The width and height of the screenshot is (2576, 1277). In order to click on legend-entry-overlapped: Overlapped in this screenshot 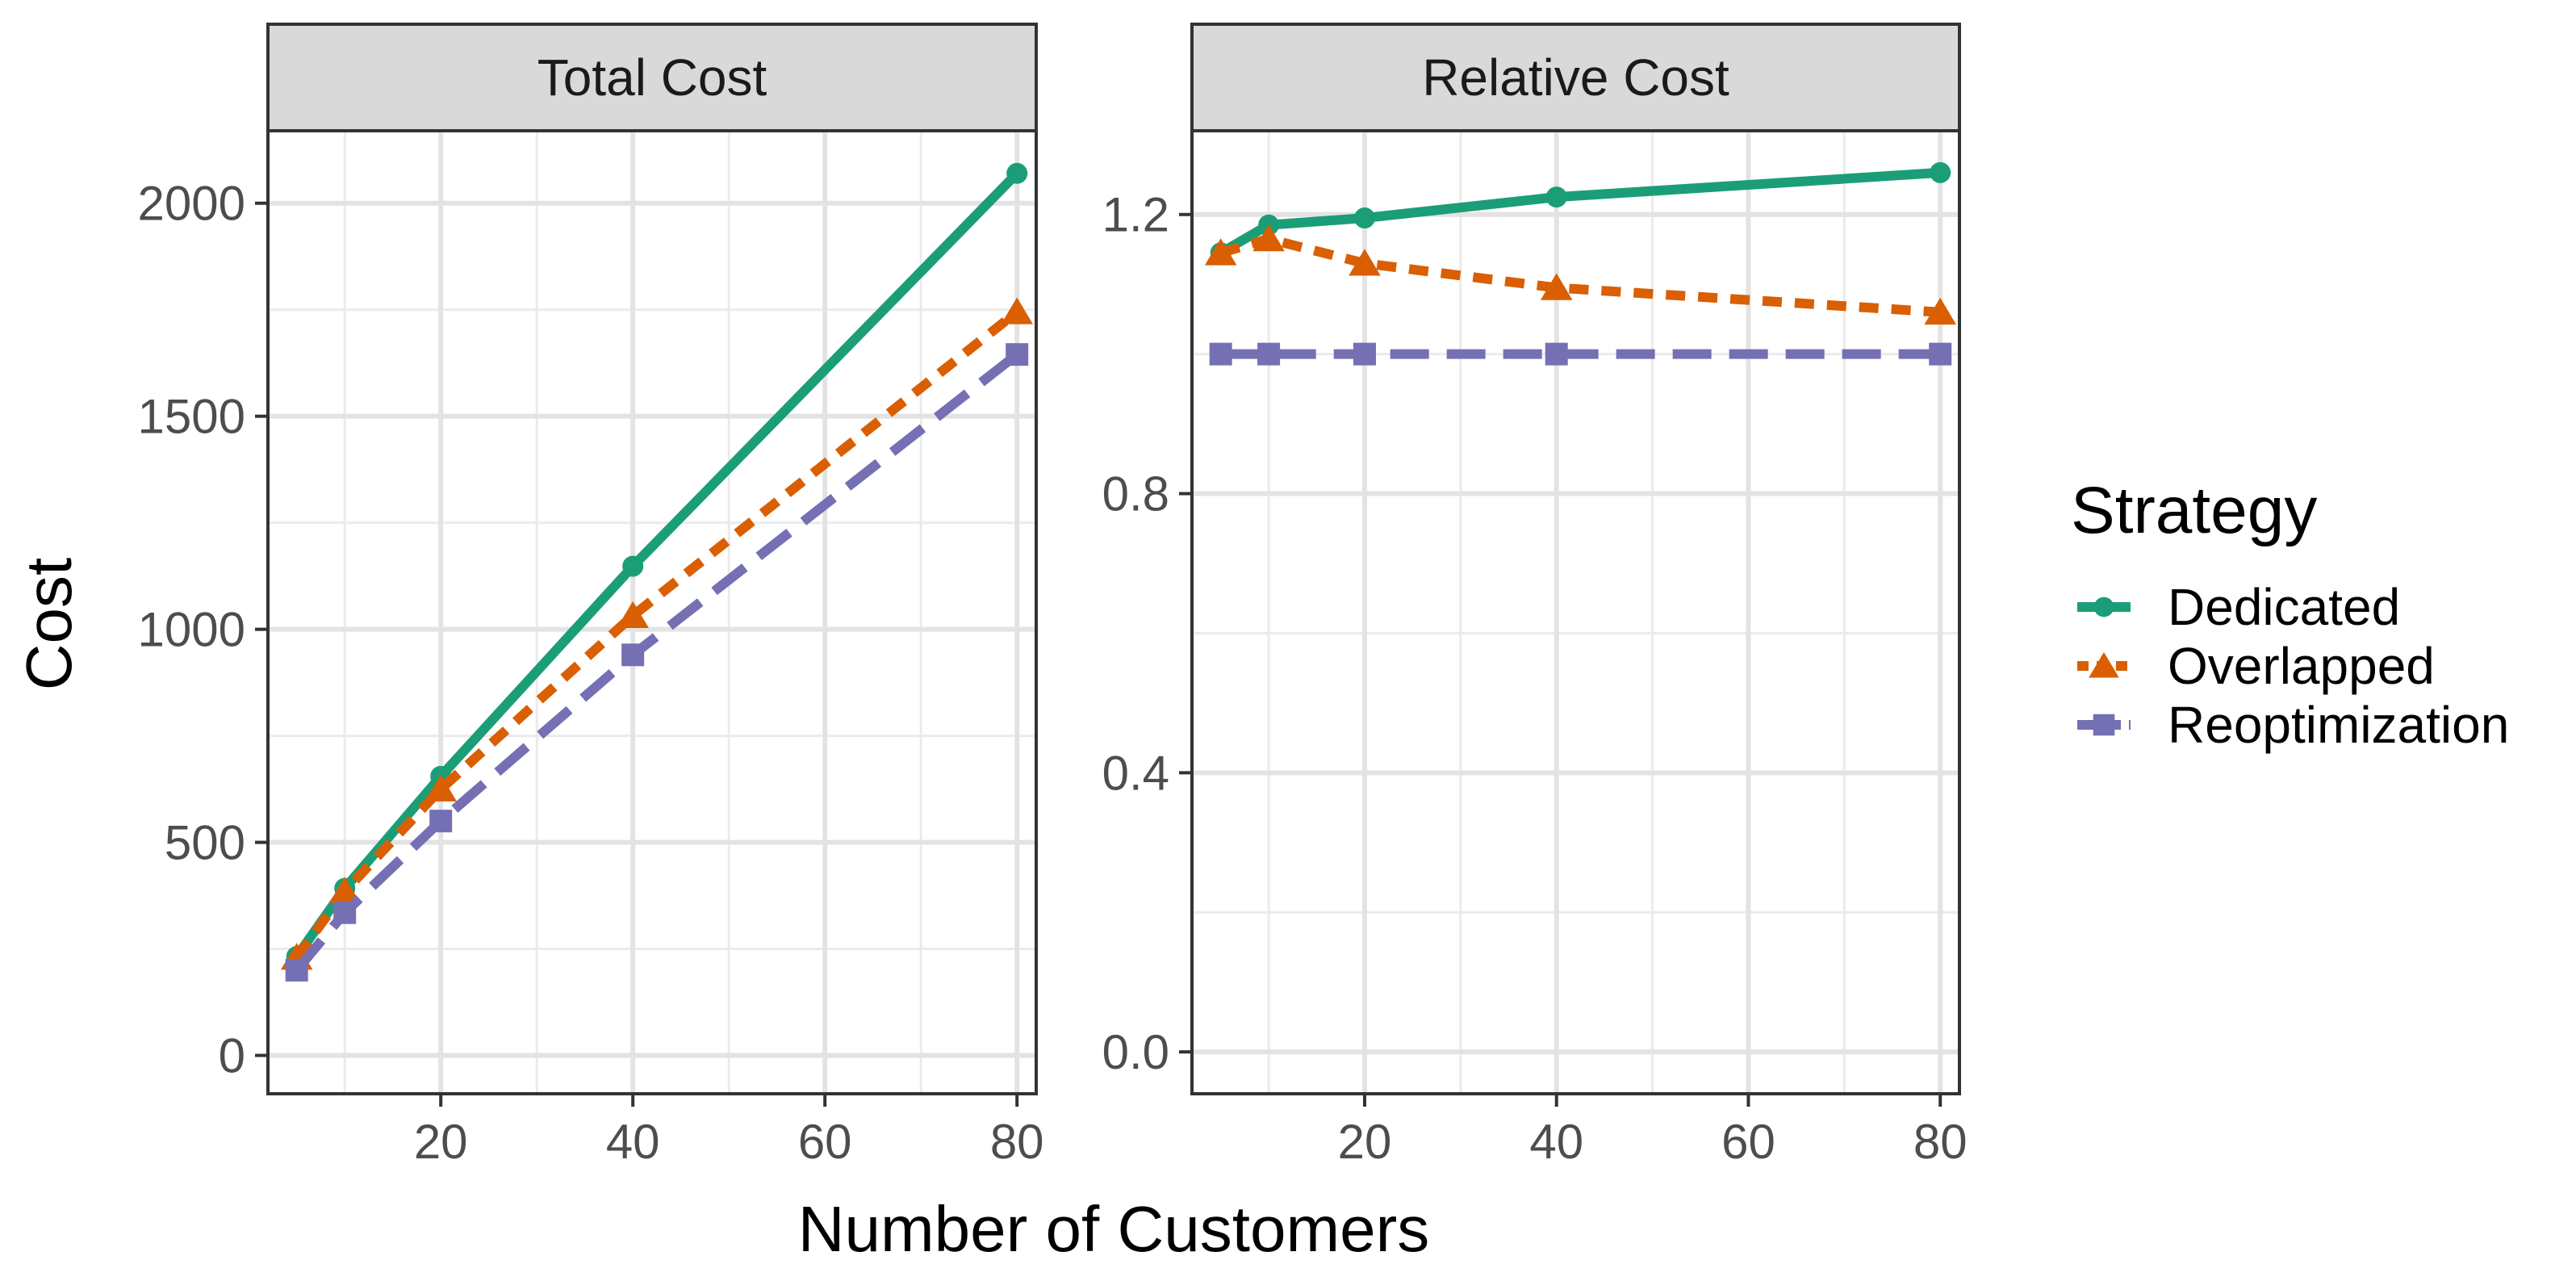, I will do `click(2256, 666)`.